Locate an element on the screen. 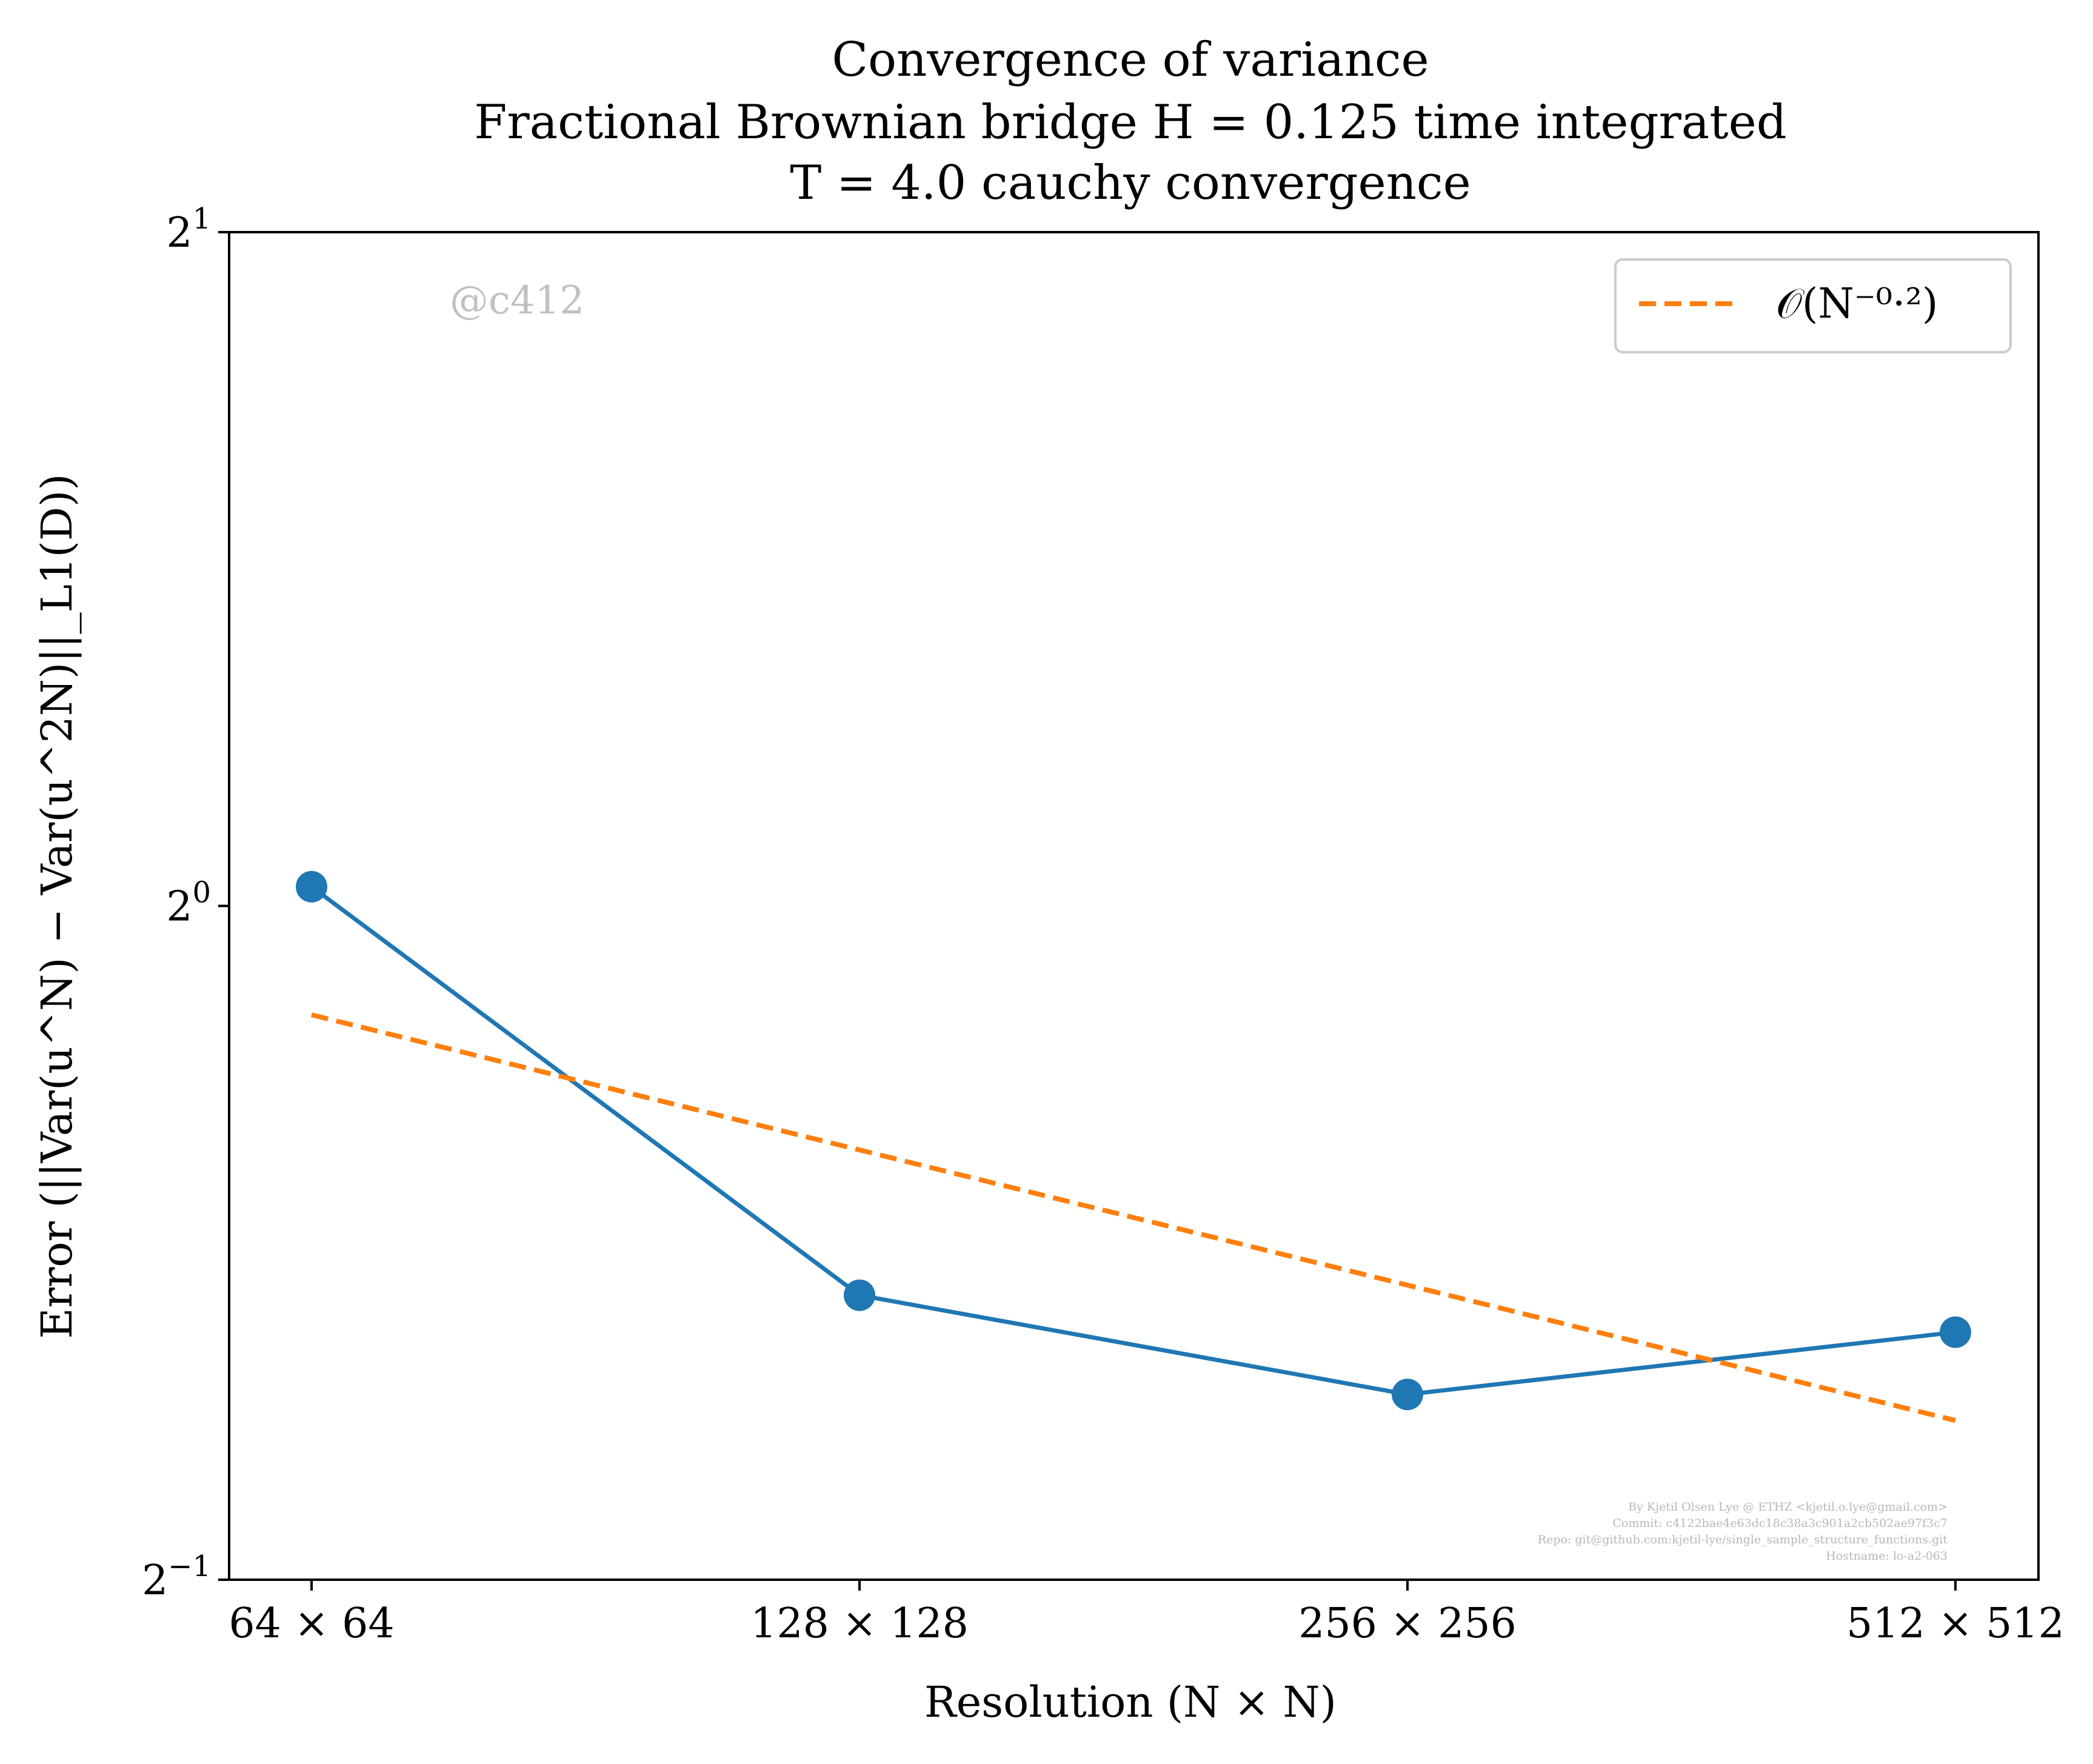  x-axis-label: Resolution (N × N) is located at coordinates (1130, 1702).